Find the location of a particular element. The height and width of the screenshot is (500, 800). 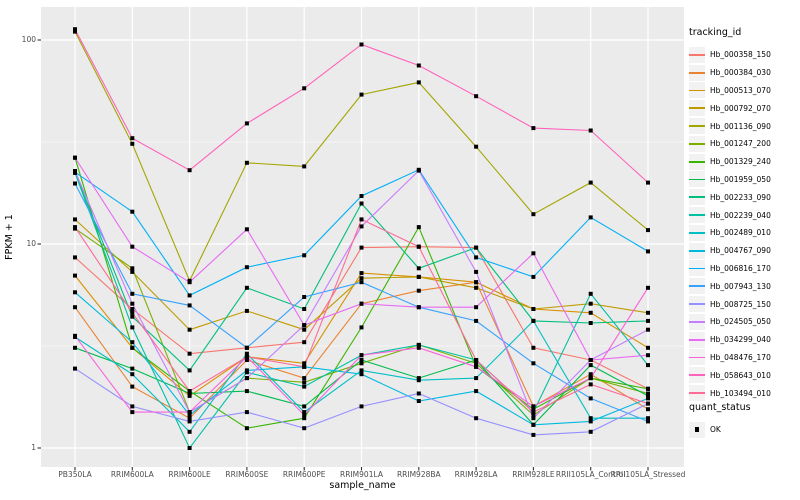

x-tick-label: RRIM928LA is located at coordinates (476, 474).